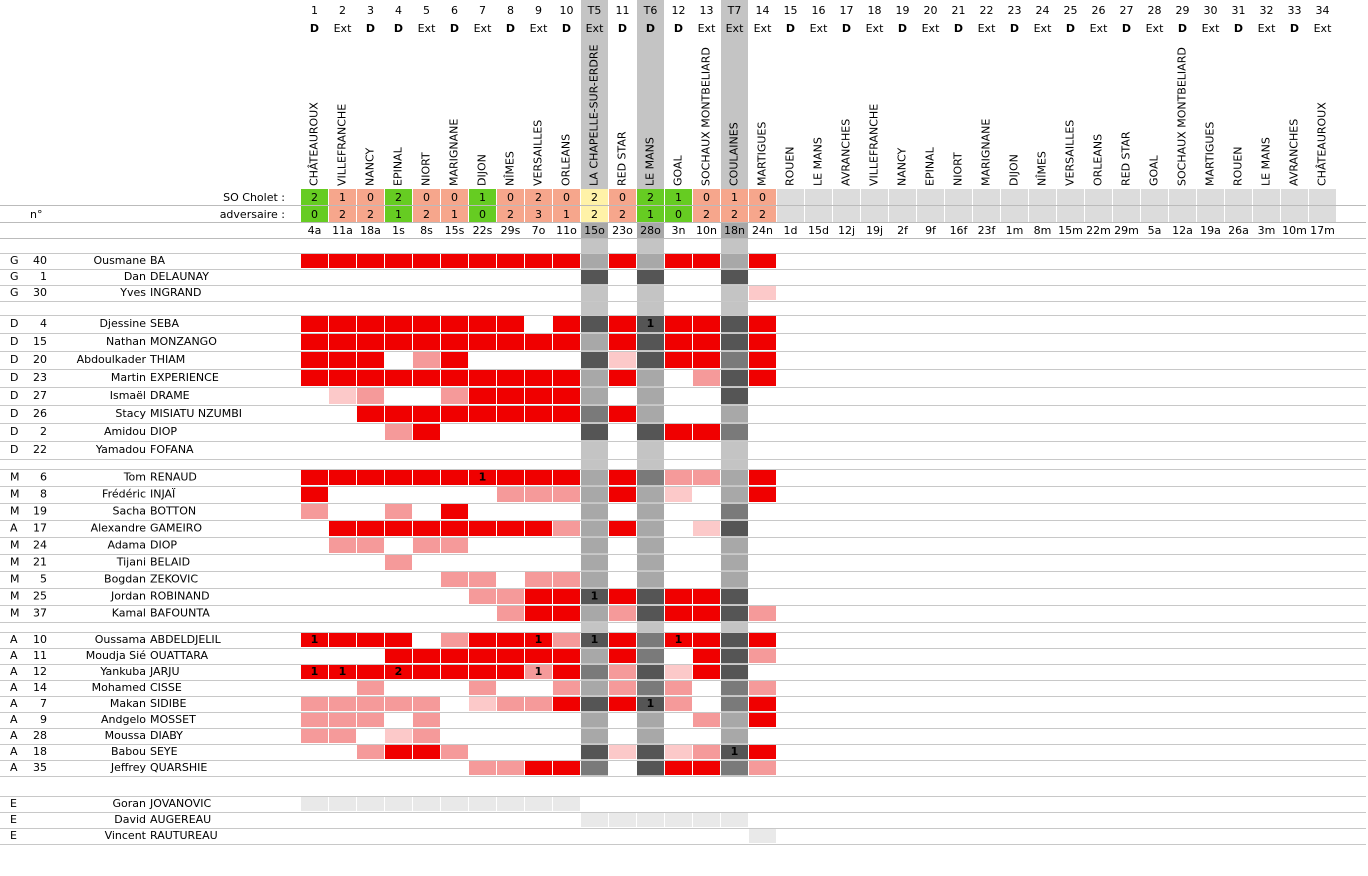 Image resolution: width=1368 pixels, height=876 pixels. Describe the element at coordinates (40, 260) in the screenshot. I see `shirt-number: 40` at that location.